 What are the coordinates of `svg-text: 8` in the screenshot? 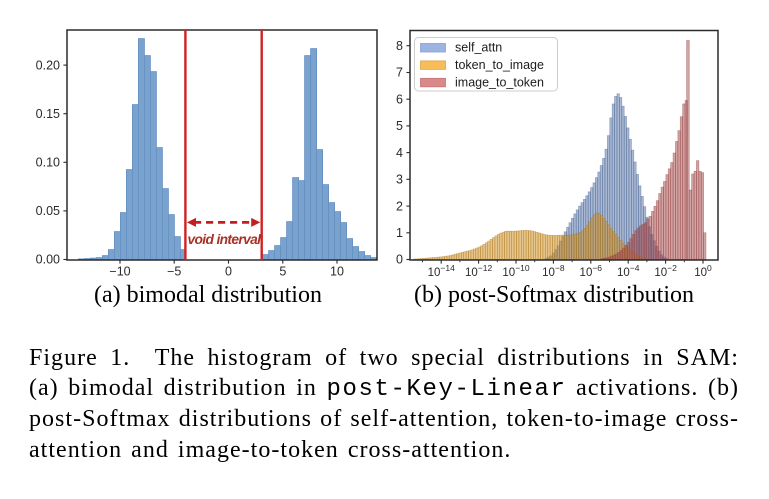 It's located at (399, 46).